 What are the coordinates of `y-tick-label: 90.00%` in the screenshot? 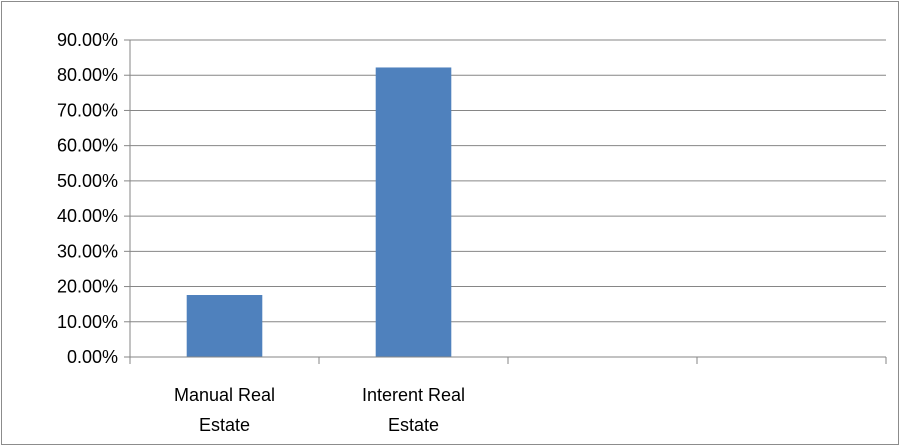 It's located at (87, 40).